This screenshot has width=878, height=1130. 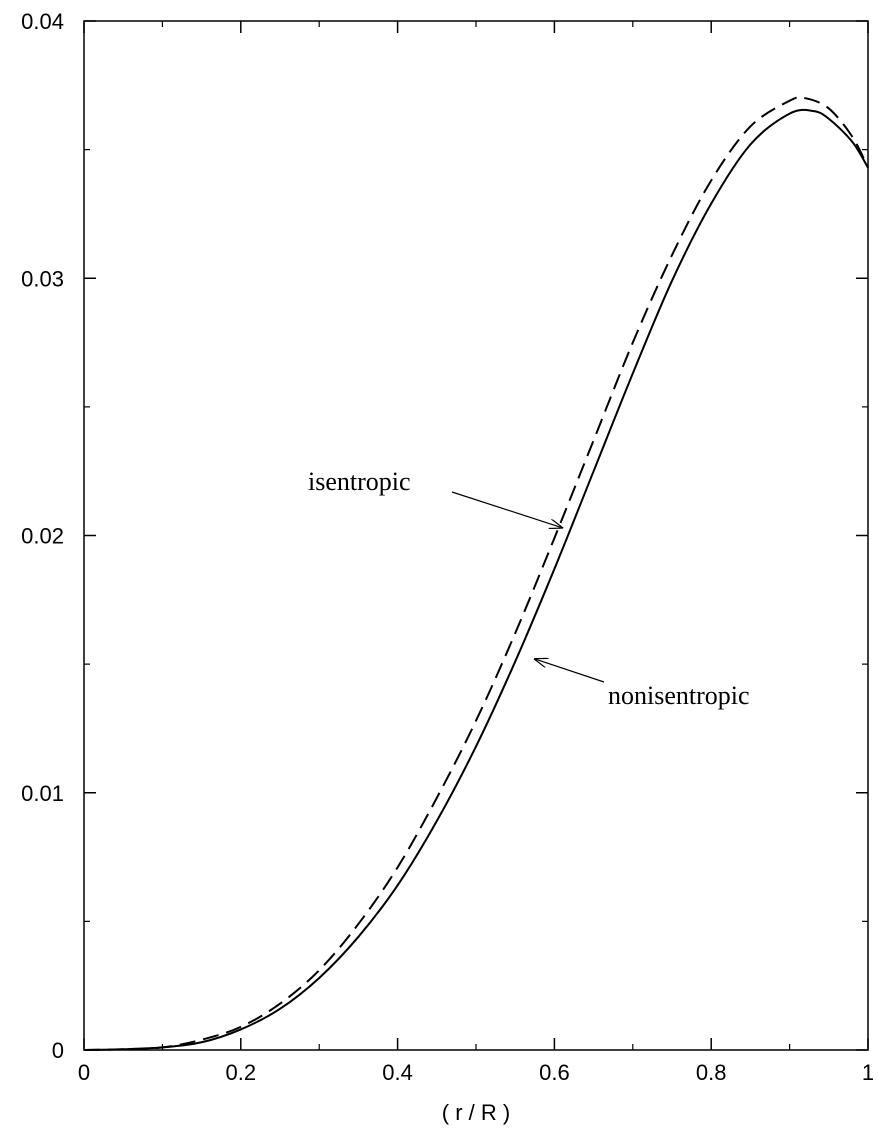 I want to click on y-tick-label: 0.01, so click(x=42, y=793).